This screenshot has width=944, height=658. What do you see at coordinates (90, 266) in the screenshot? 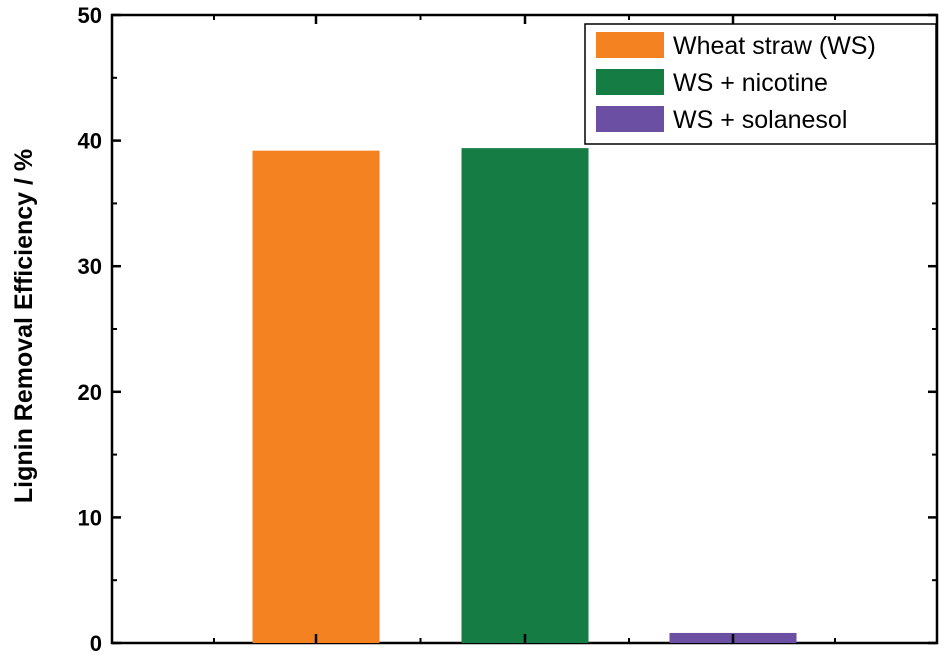
I see `y-tick-label: 30` at bounding box center [90, 266].